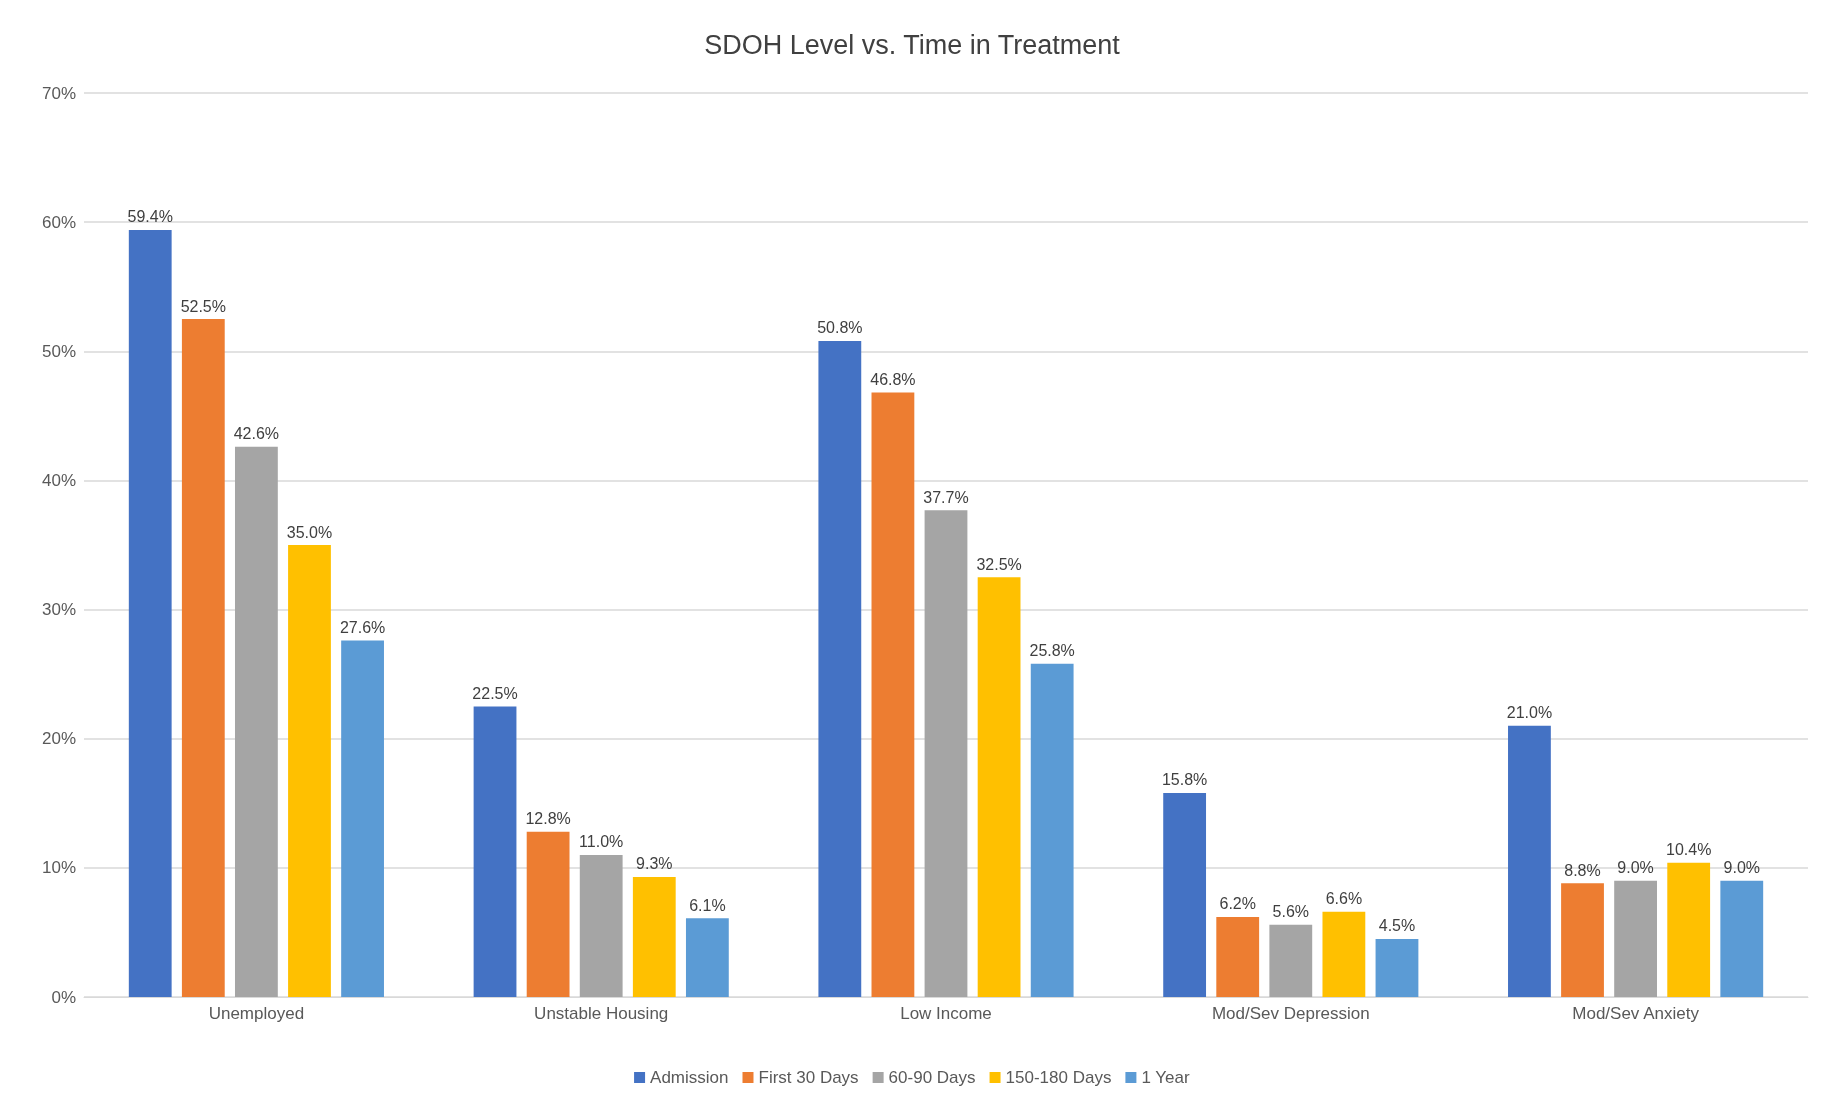  Describe the element at coordinates (63, 997) in the screenshot. I see `y-tick-label: 0%` at that location.